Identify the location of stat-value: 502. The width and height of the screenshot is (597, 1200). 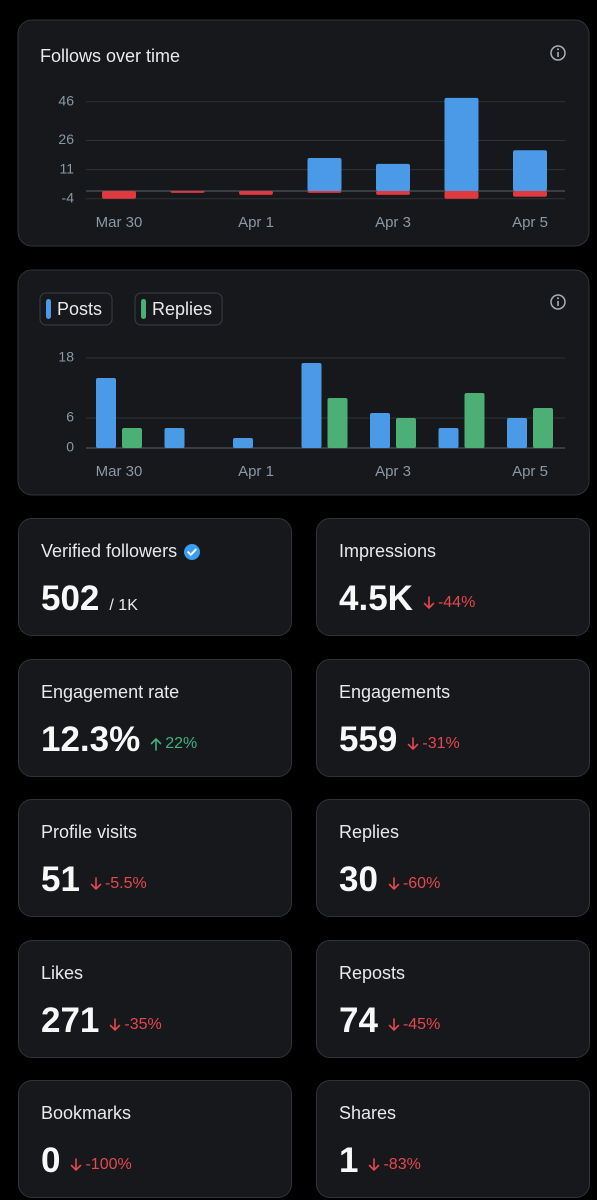
(70, 598).